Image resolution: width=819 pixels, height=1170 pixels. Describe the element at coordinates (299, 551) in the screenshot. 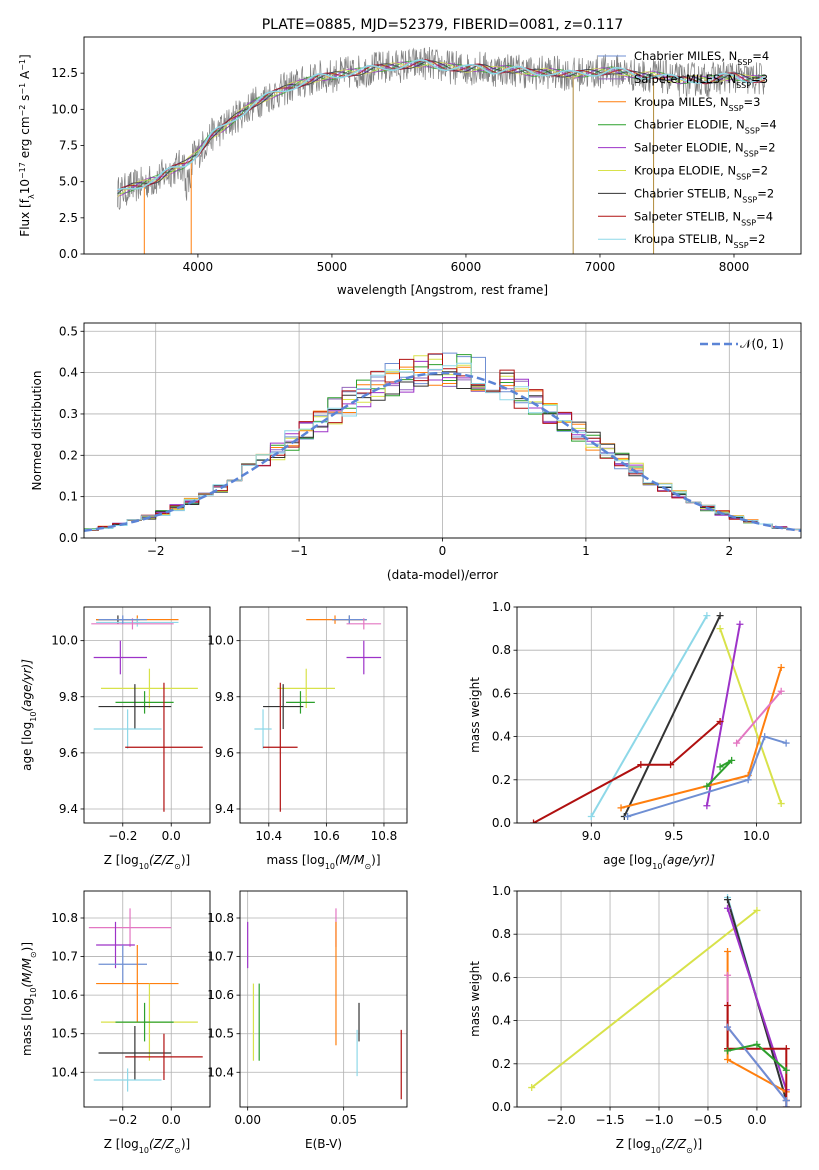

I see `x-tick-label: −1` at that location.